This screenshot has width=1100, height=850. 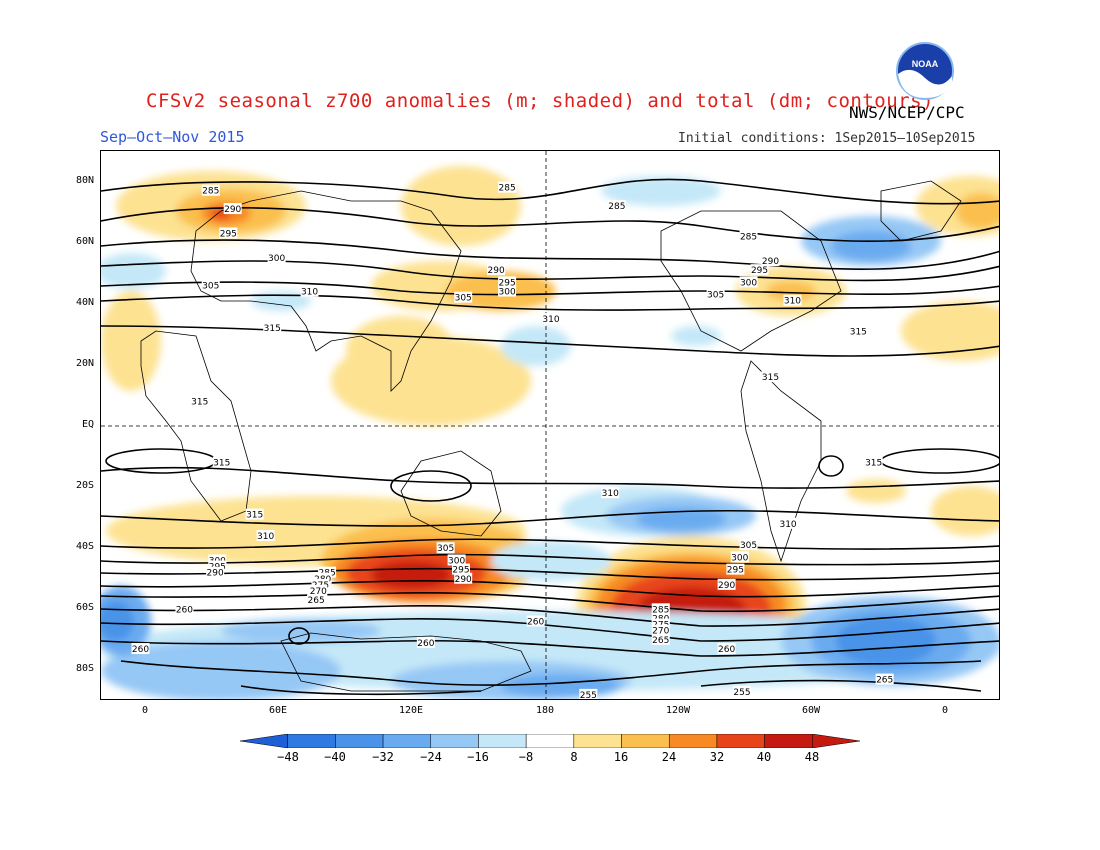 What do you see at coordinates (84, 180) in the screenshot?
I see `lat-label-80n: 80N` at bounding box center [84, 180].